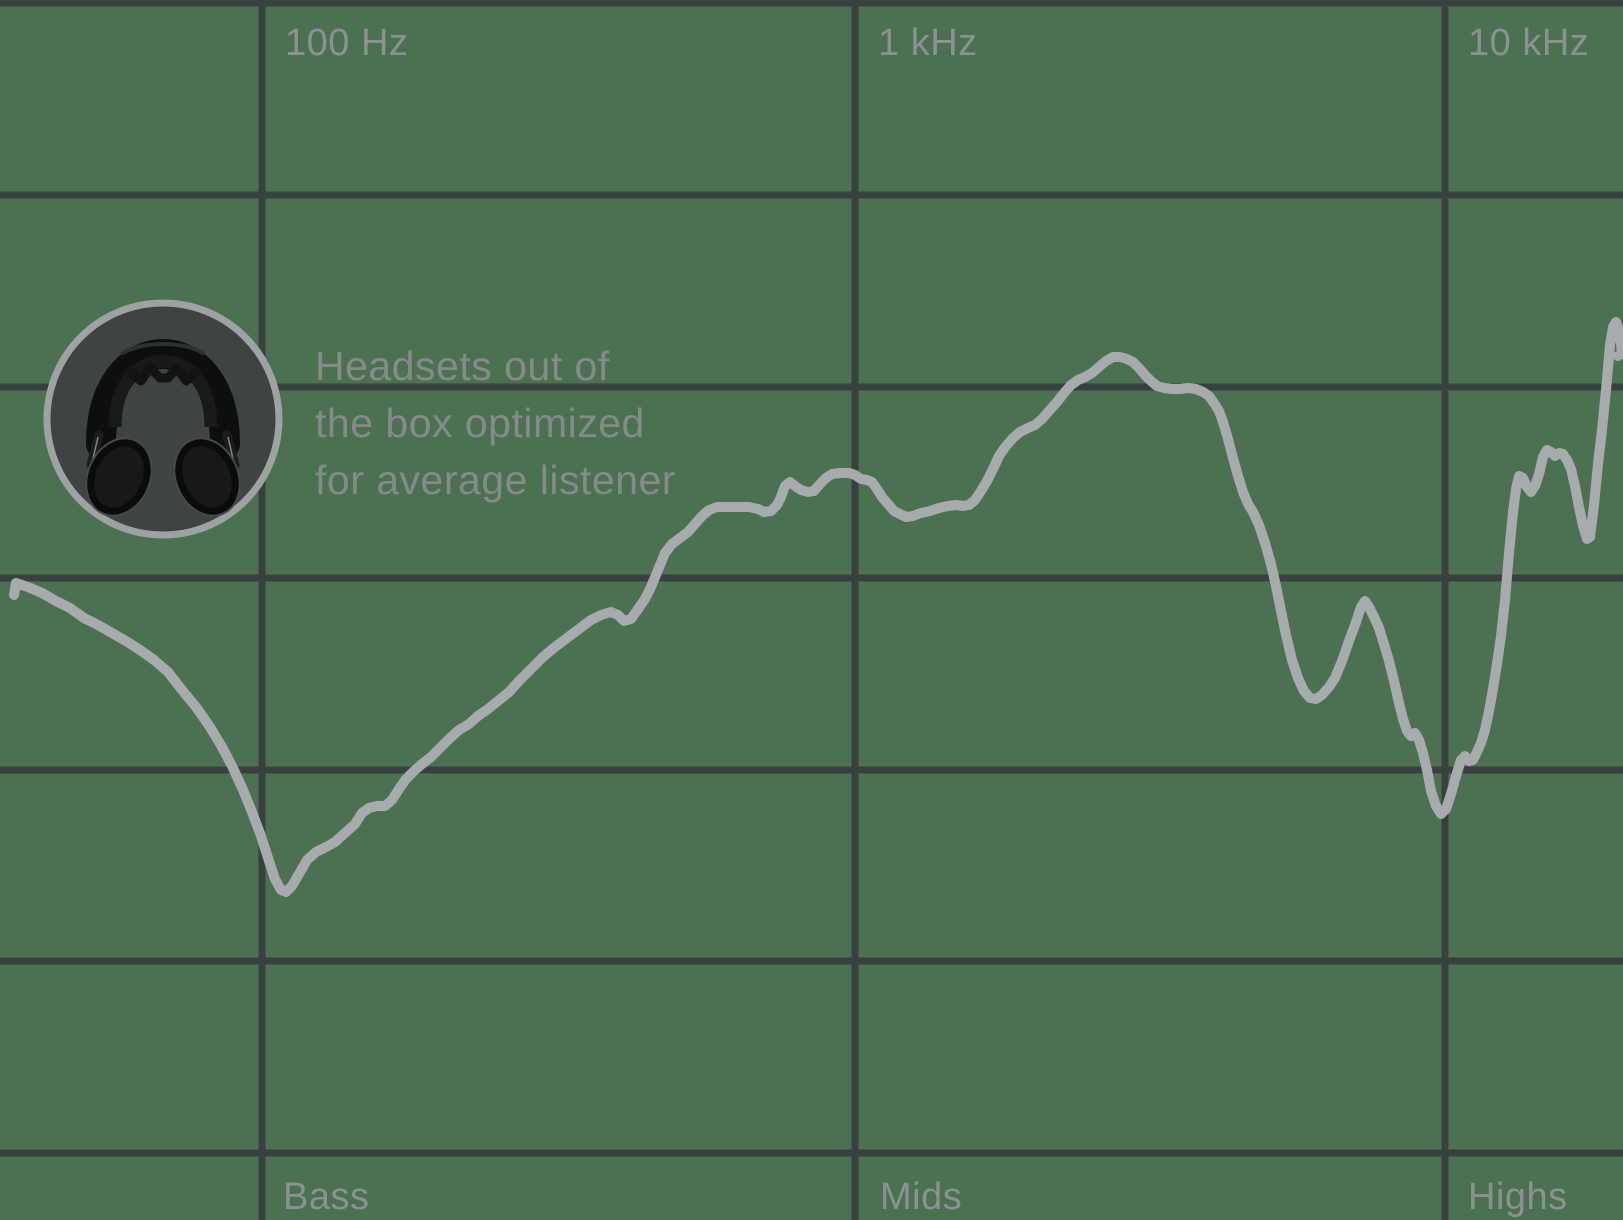 The image size is (1623, 1220). Describe the element at coordinates (1518, 1197) in the screenshot. I see `band-label-highs: Highs` at that location.